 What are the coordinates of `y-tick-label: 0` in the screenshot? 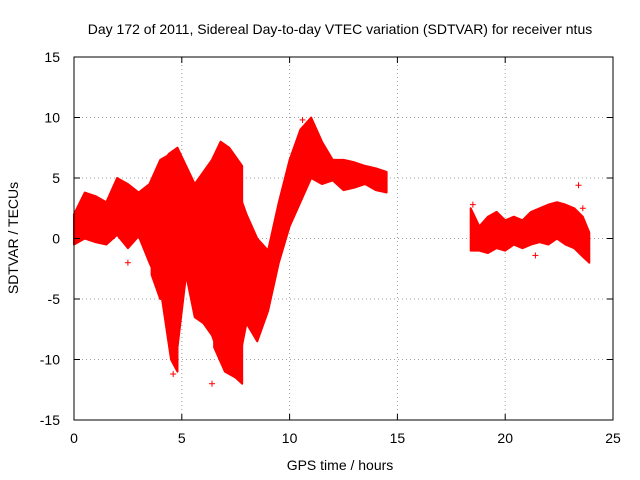 It's located at (56, 239).